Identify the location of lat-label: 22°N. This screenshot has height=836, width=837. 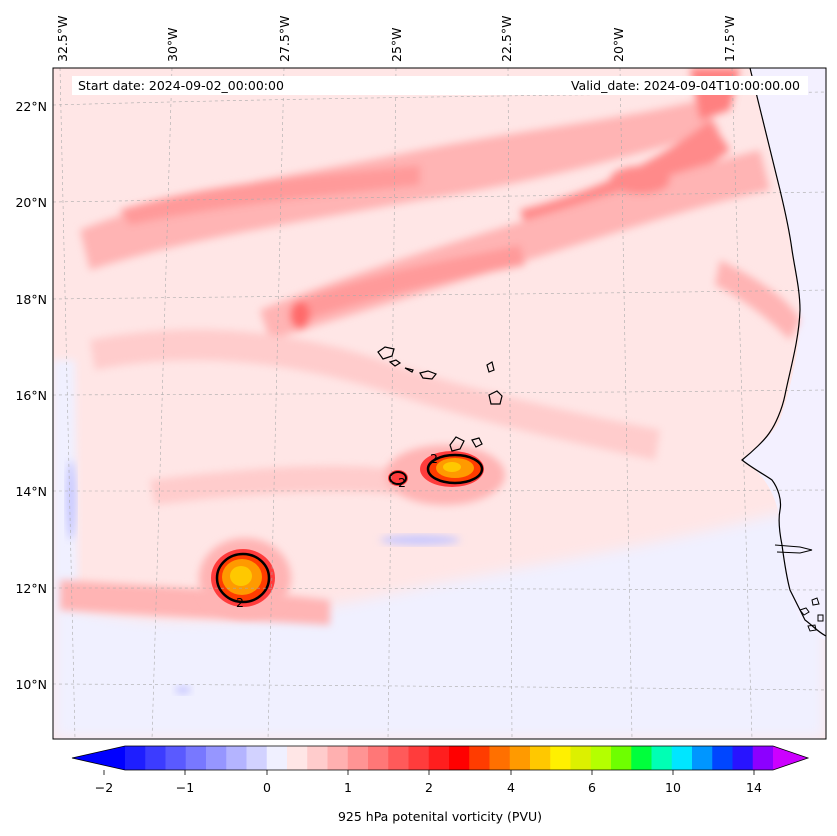
(31, 106).